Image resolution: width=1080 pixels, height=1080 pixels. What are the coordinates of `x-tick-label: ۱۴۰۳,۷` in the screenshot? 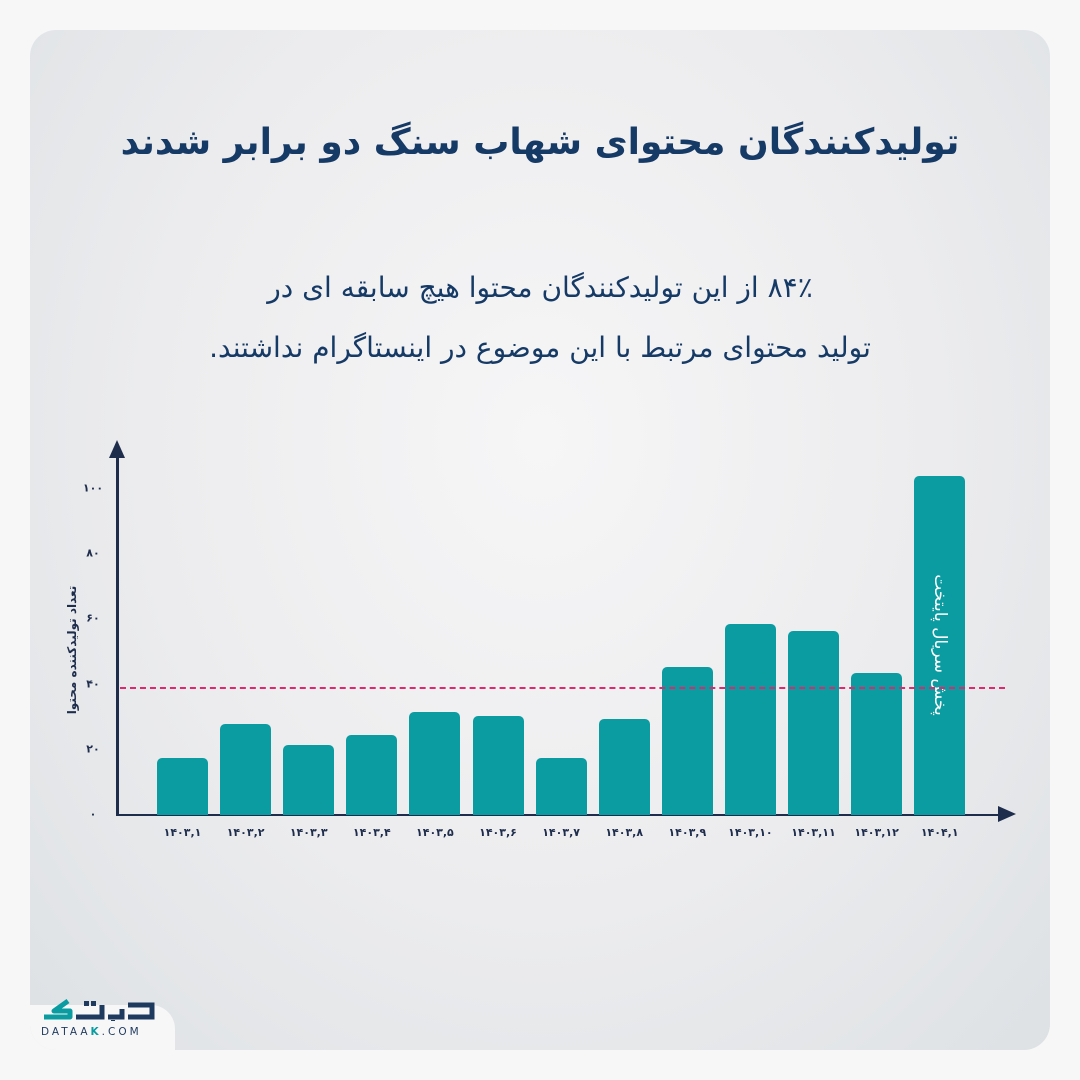 It's located at (561, 832).